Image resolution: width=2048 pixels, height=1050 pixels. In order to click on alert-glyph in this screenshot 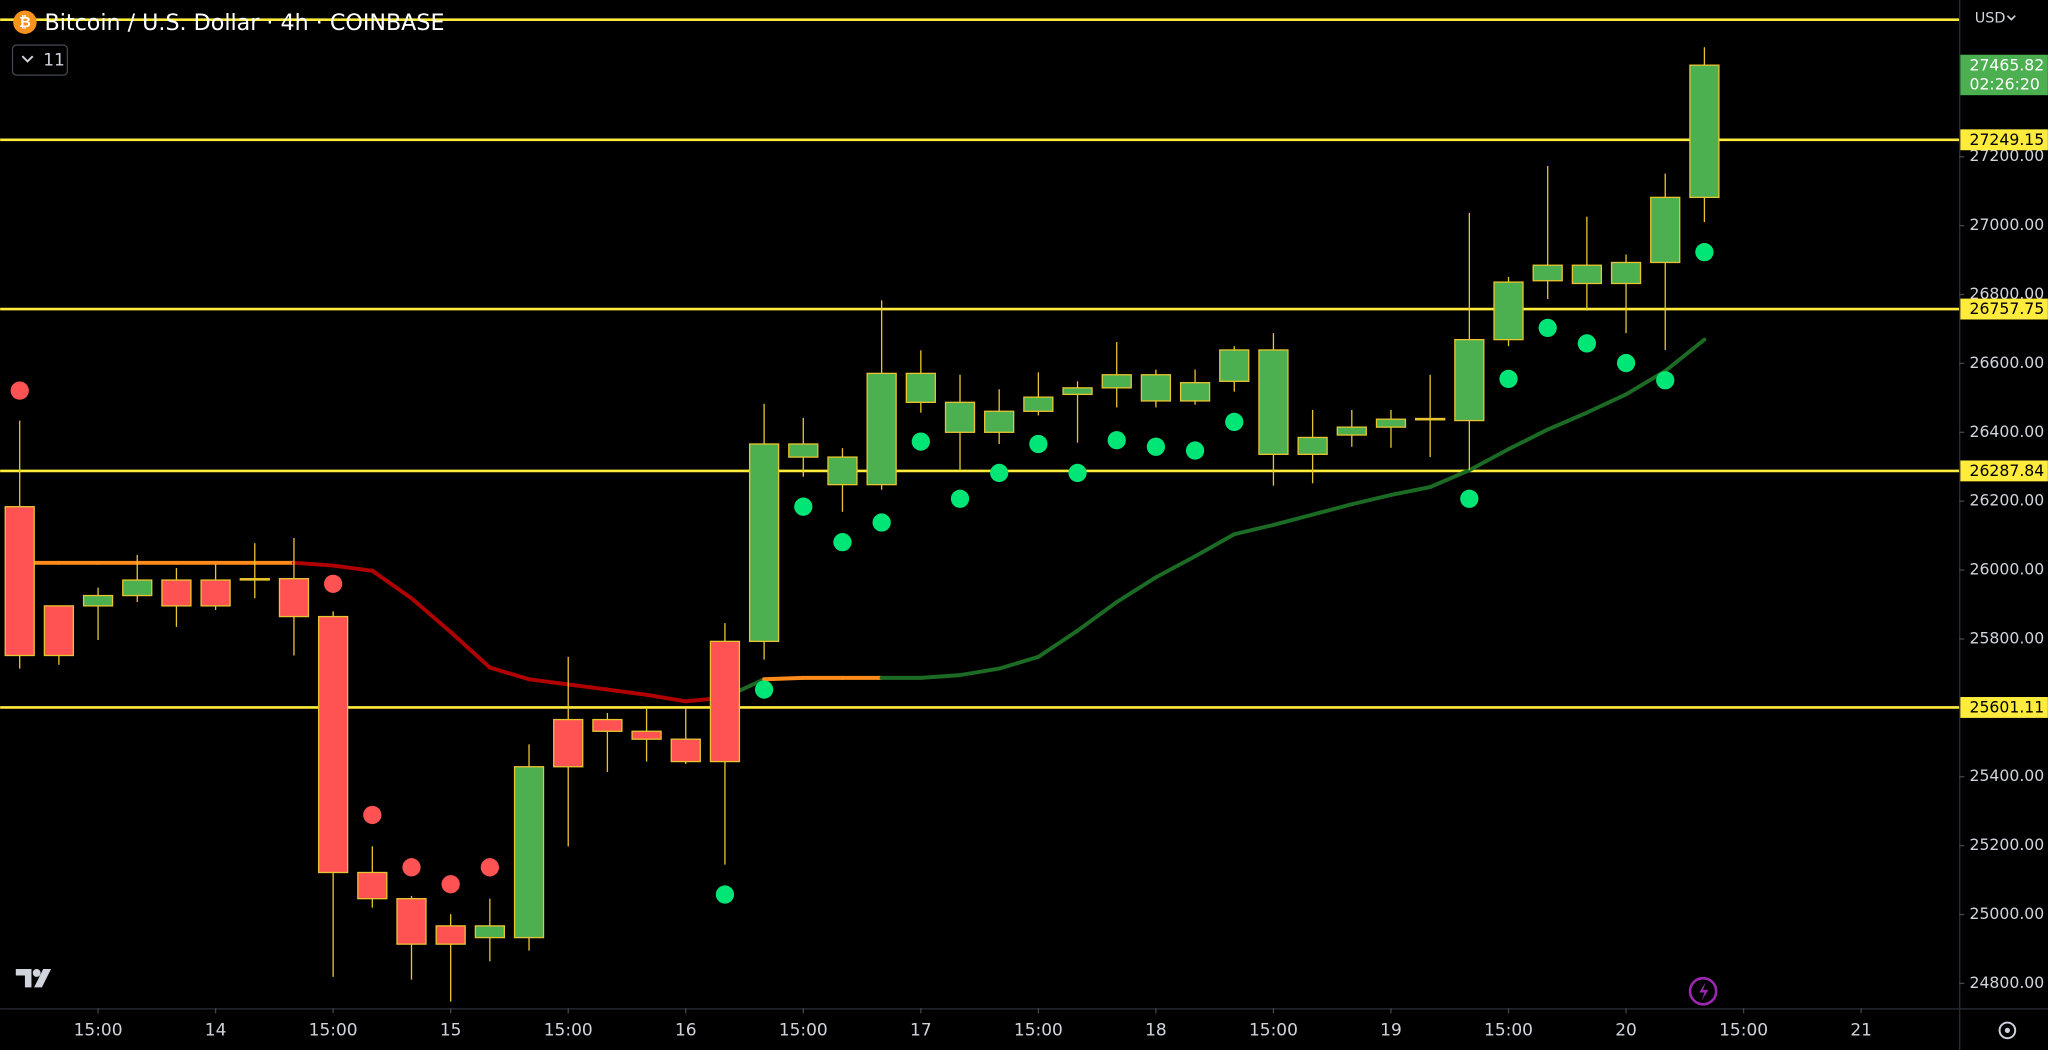, I will do `click(1704, 991)`.